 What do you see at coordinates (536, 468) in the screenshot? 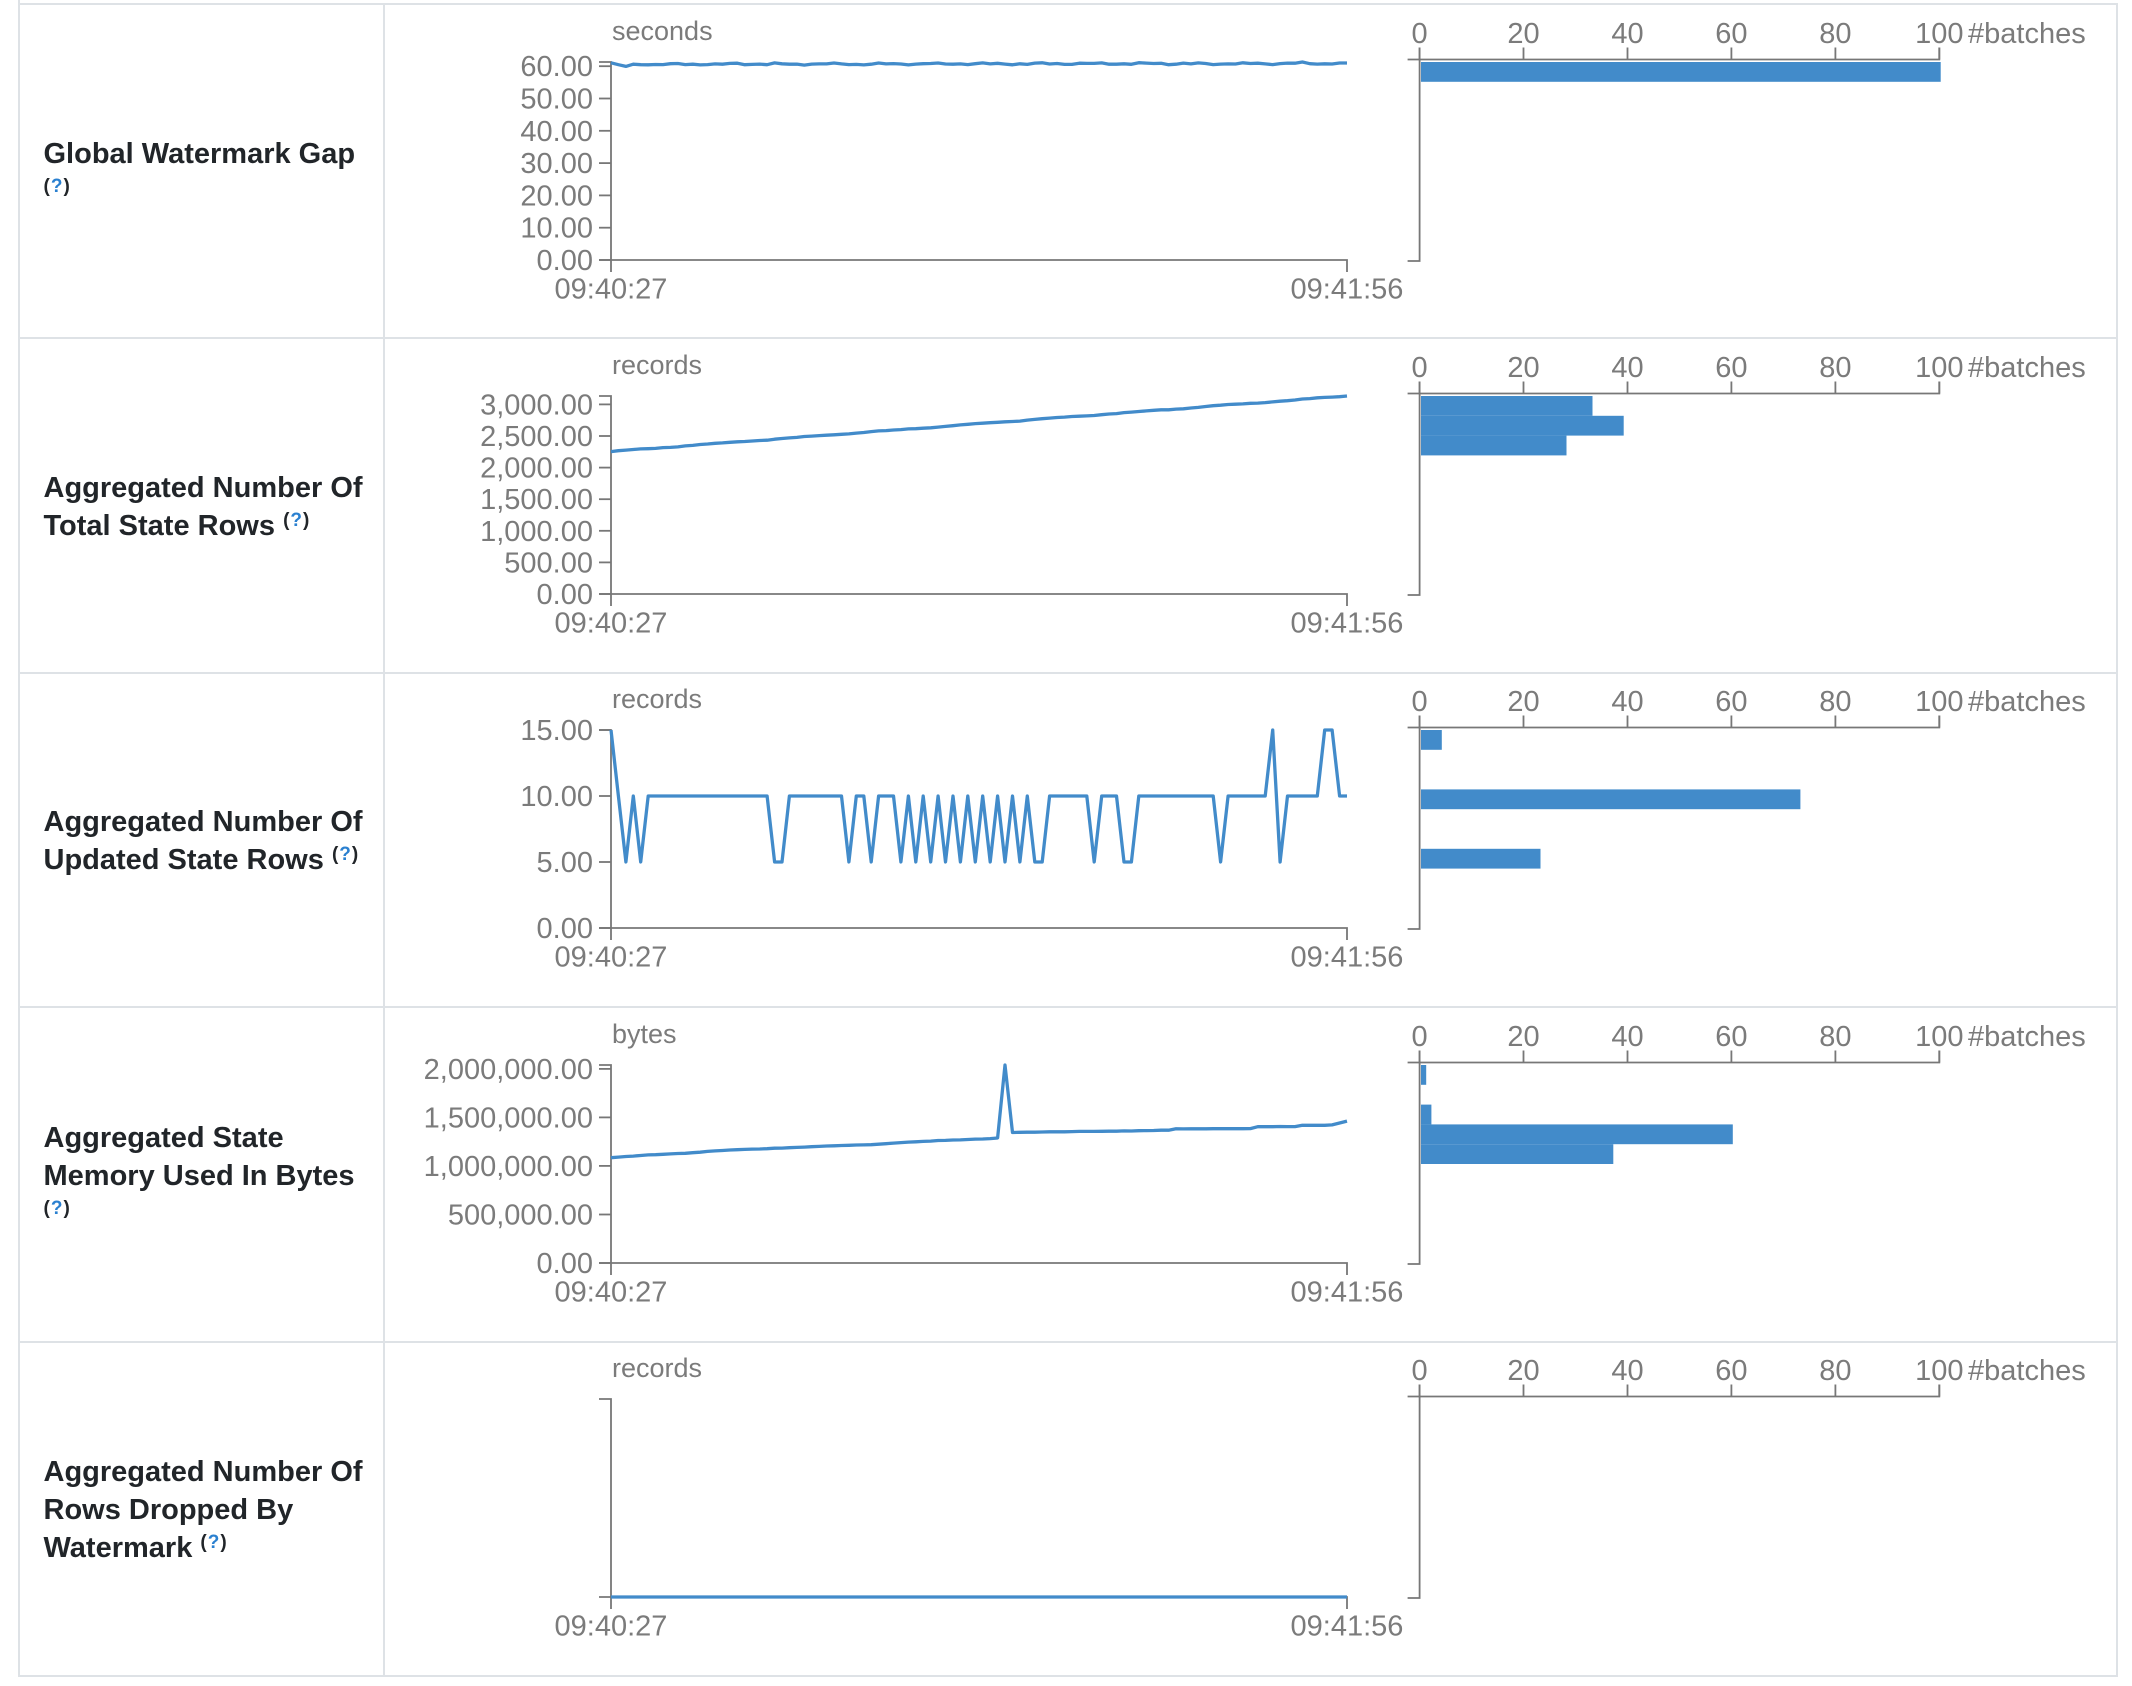
I see `svg-text: 2,000.00` at bounding box center [536, 468].